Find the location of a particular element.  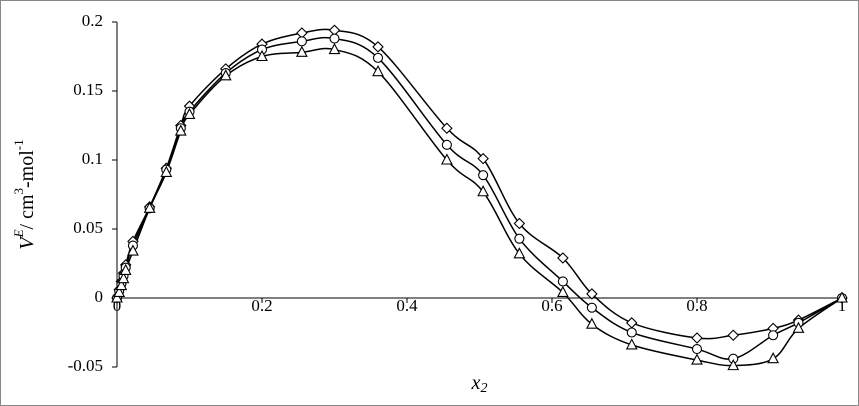

y-tick-label: 0 is located at coordinates (99, 296).